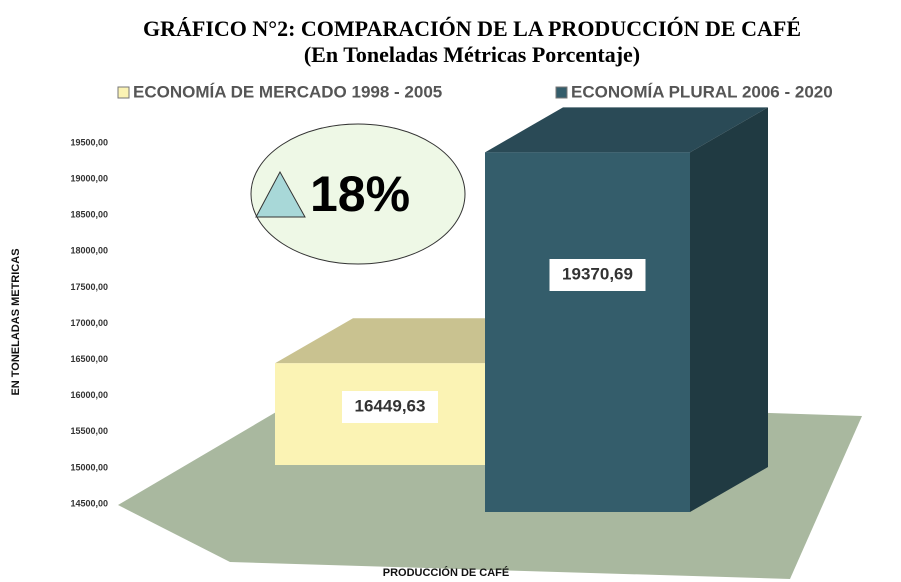 The height and width of the screenshot is (582, 901). Describe the element at coordinates (587, 332) in the screenshot. I see `bar` at that location.